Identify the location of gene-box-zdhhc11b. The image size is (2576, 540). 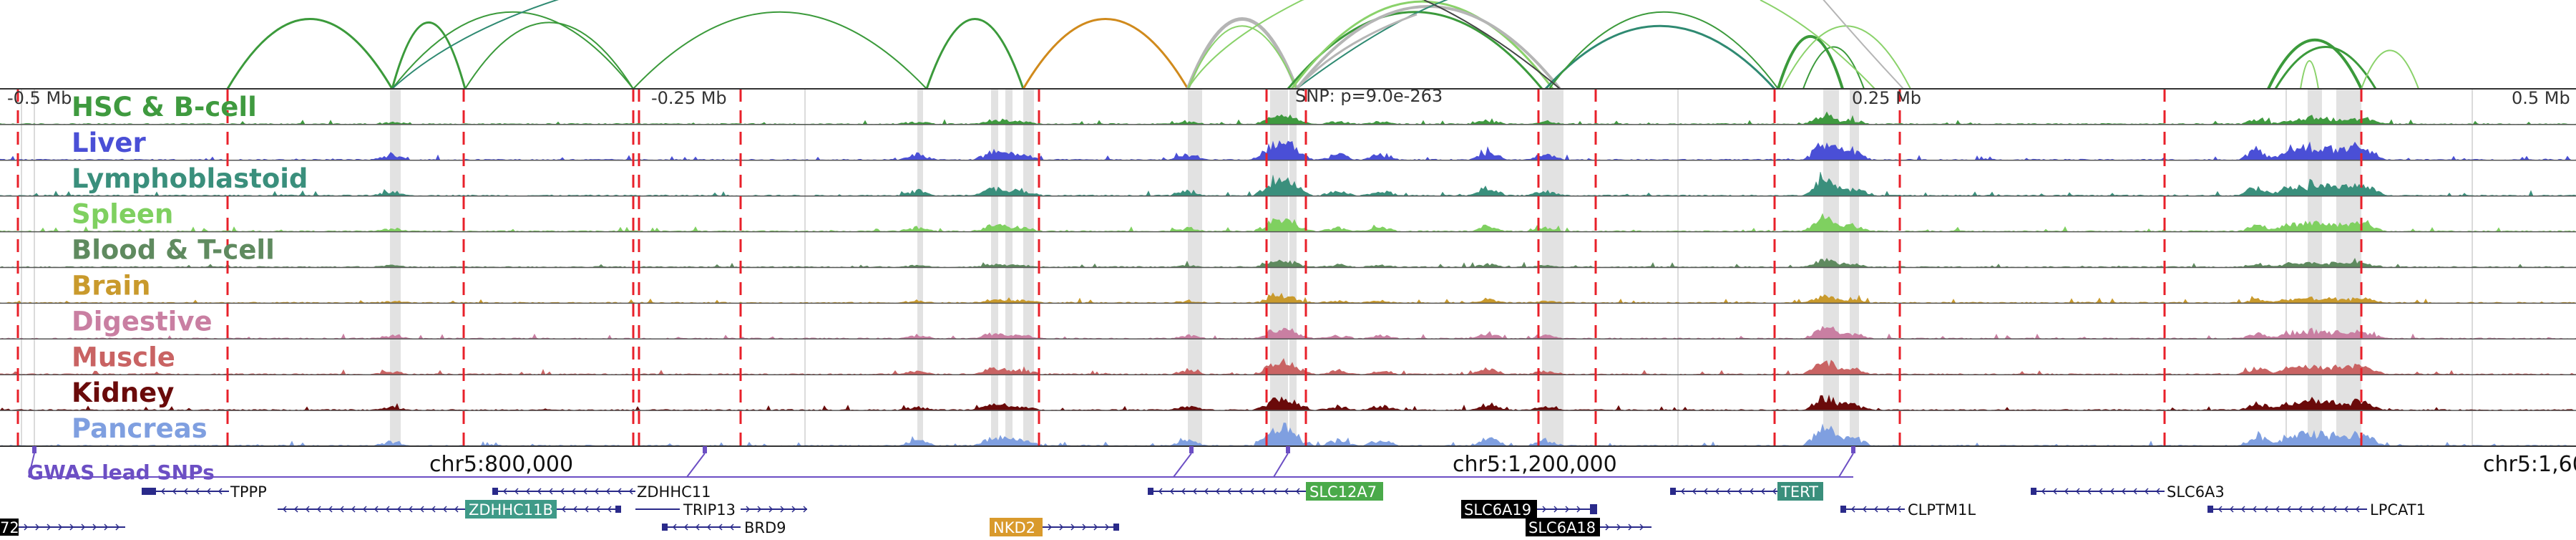
(511, 509).